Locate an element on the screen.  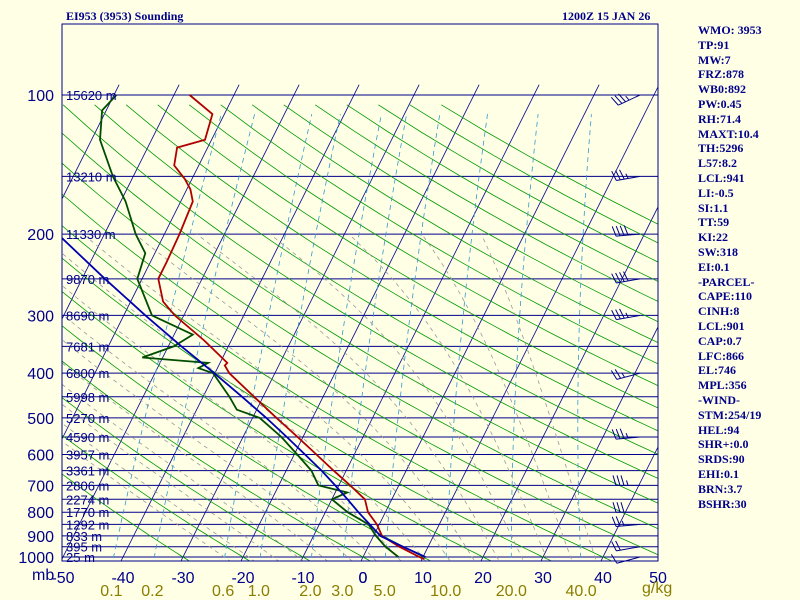
height-label: 1292 m is located at coordinates (87, 524).